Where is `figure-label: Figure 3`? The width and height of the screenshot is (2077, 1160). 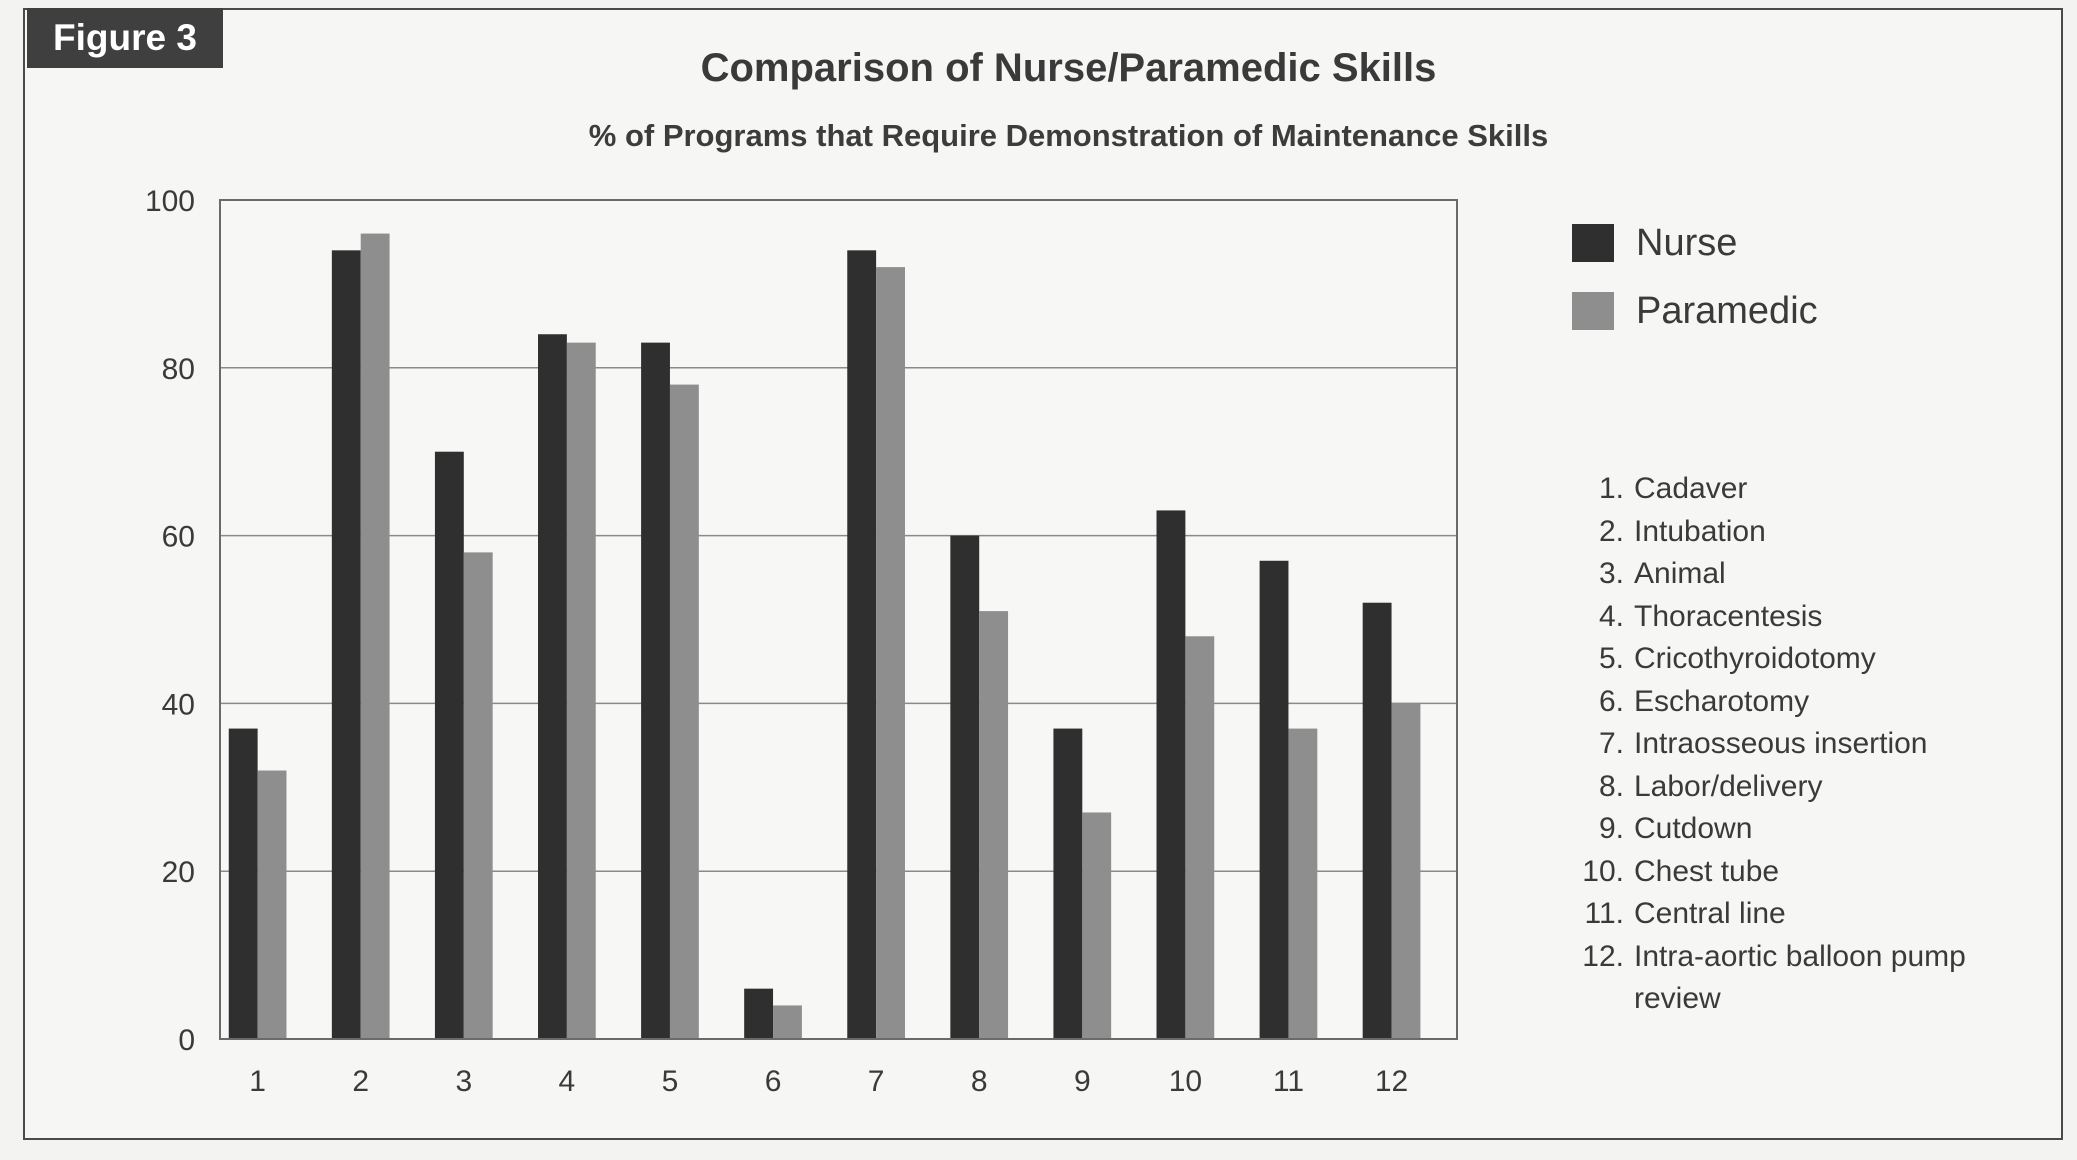 figure-label: Figure 3 is located at coordinates (125, 38).